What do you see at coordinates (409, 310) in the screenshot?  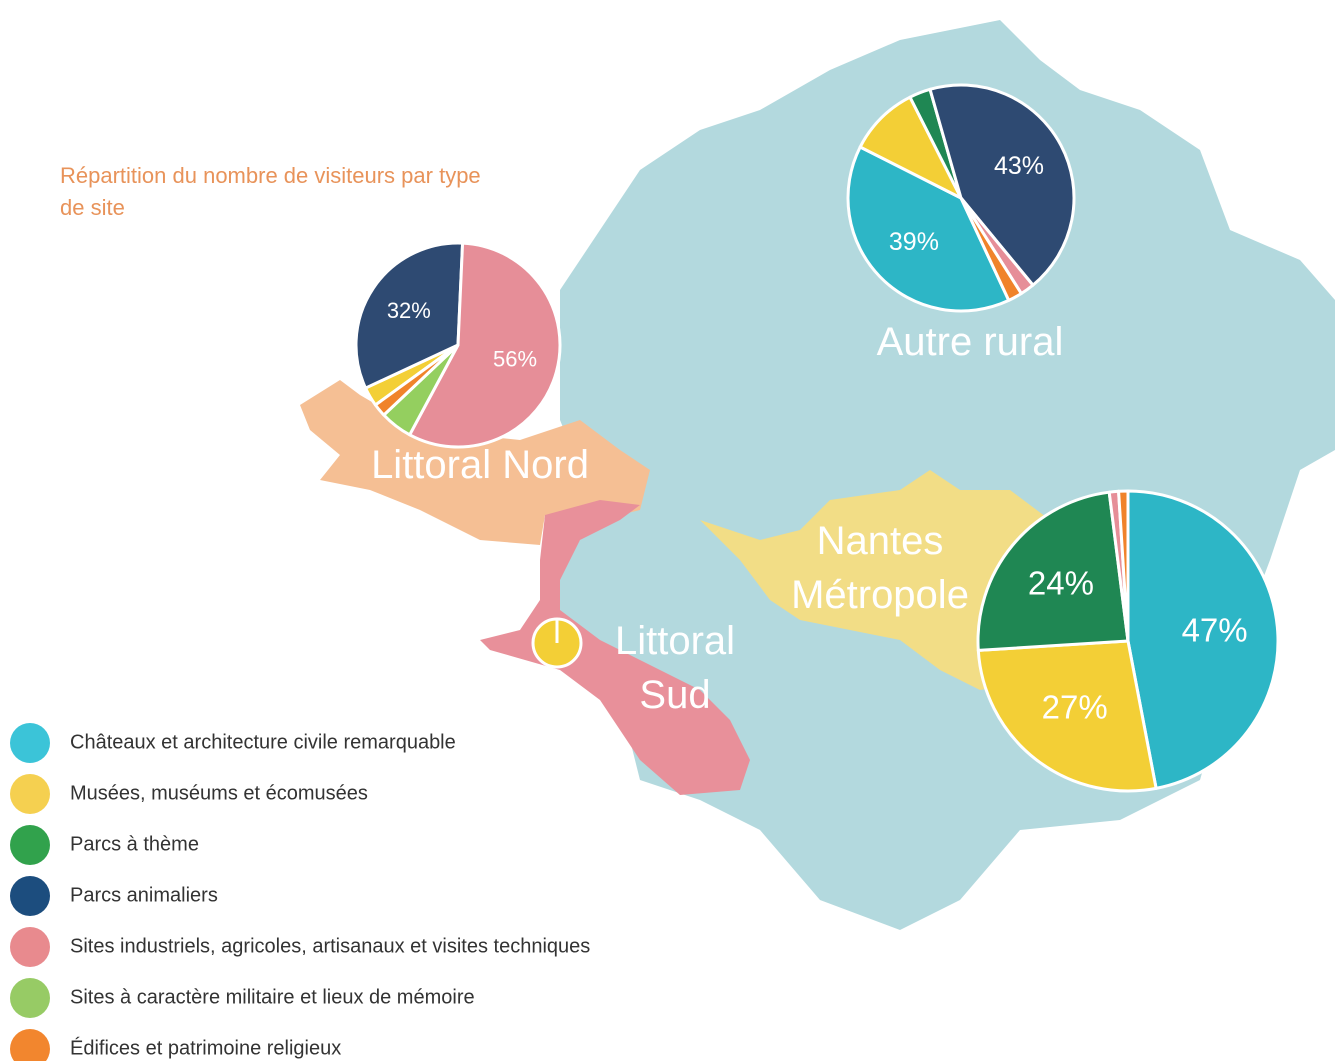 I see `slice-label: 32%` at bounding box center [409, 310].